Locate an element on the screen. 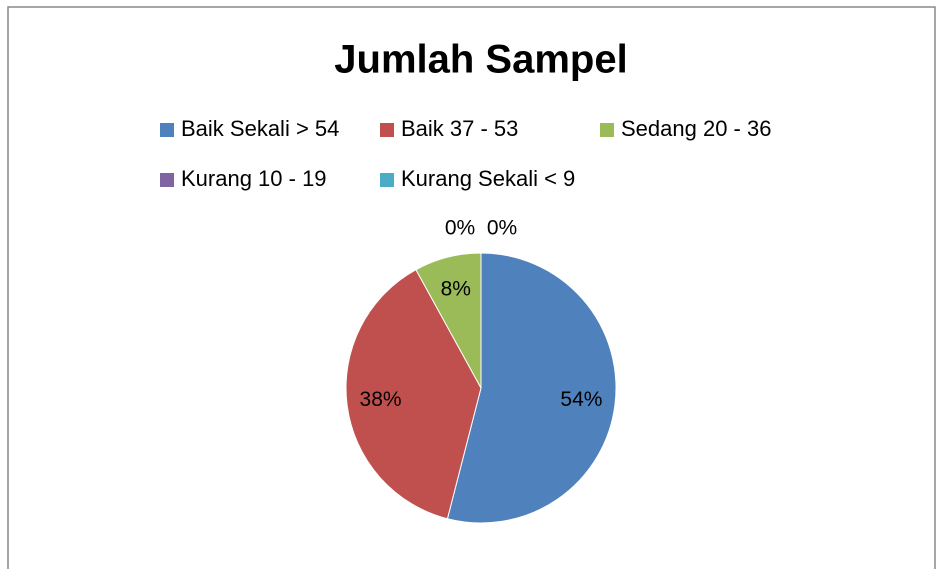 The image size is (940, 569). legend-label: Kurang 10 - 19 is located at coordinates (254, 178).